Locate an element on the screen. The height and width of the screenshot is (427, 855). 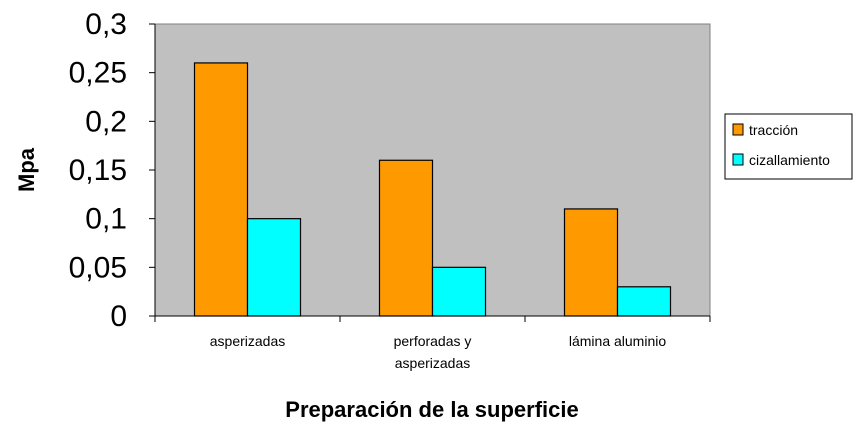
y-tick-label: 0,1 is located at coordinates (106, 219).